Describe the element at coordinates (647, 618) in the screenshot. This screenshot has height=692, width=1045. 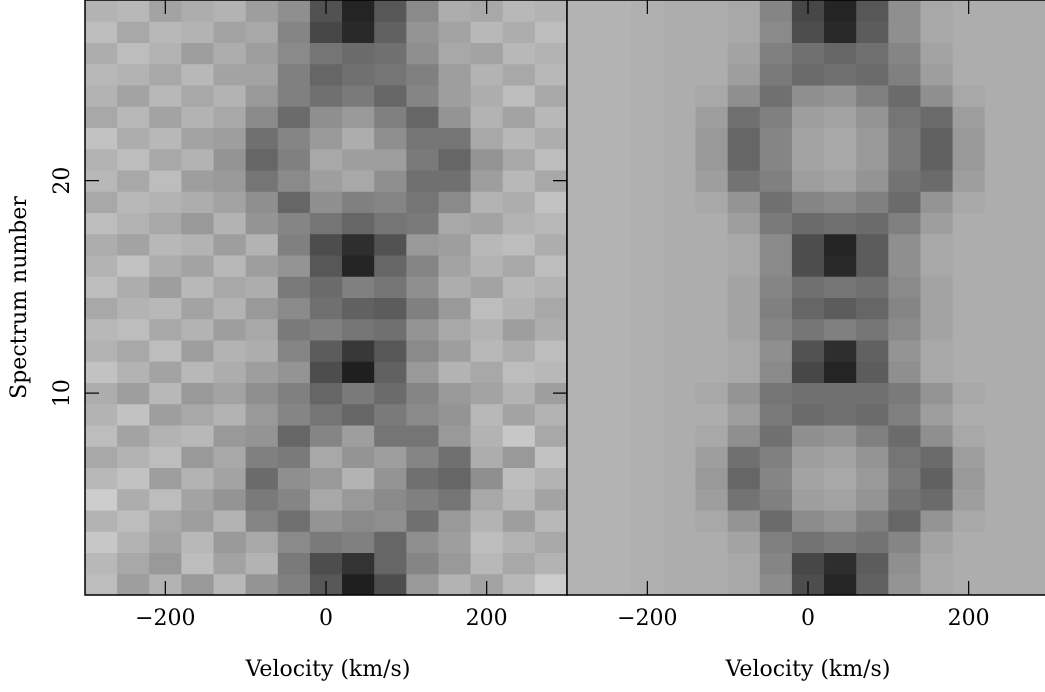
I see `x-tick-label: −200` at that location.